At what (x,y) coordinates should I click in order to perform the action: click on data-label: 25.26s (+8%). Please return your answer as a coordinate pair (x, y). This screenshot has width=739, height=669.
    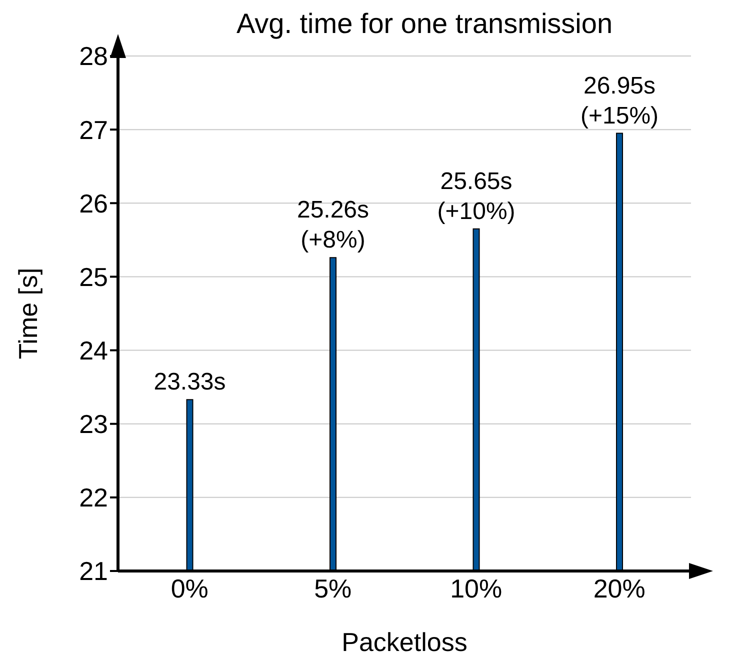
    Looking at the image, I should click on (333, 225).